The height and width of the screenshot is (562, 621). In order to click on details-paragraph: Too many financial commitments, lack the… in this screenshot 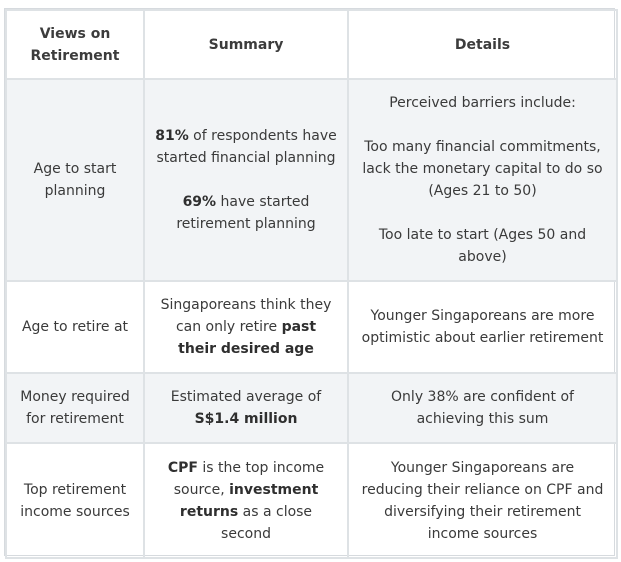, I will do `click(482, 169)`.